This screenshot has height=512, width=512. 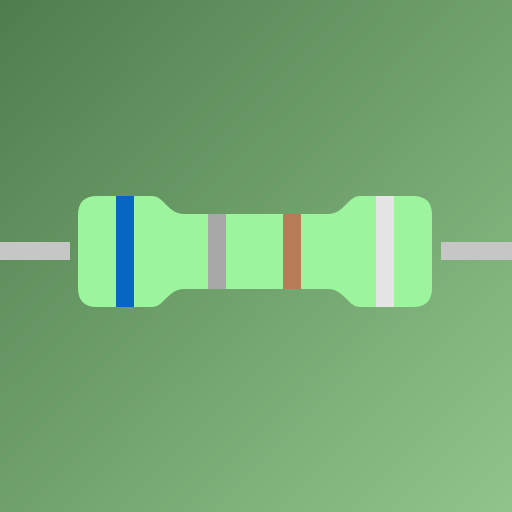 What do you see at coordinates (385, 251) in the screenshot?
I see `resistor-band-tolerance` at bounding box center [385, 251].